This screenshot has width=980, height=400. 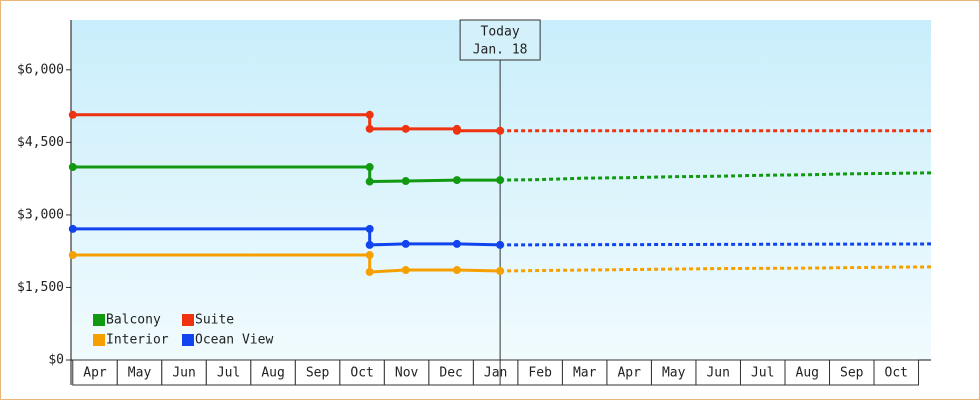 I want to click on x-tick-label: Jan, so click(x=495, y=373).